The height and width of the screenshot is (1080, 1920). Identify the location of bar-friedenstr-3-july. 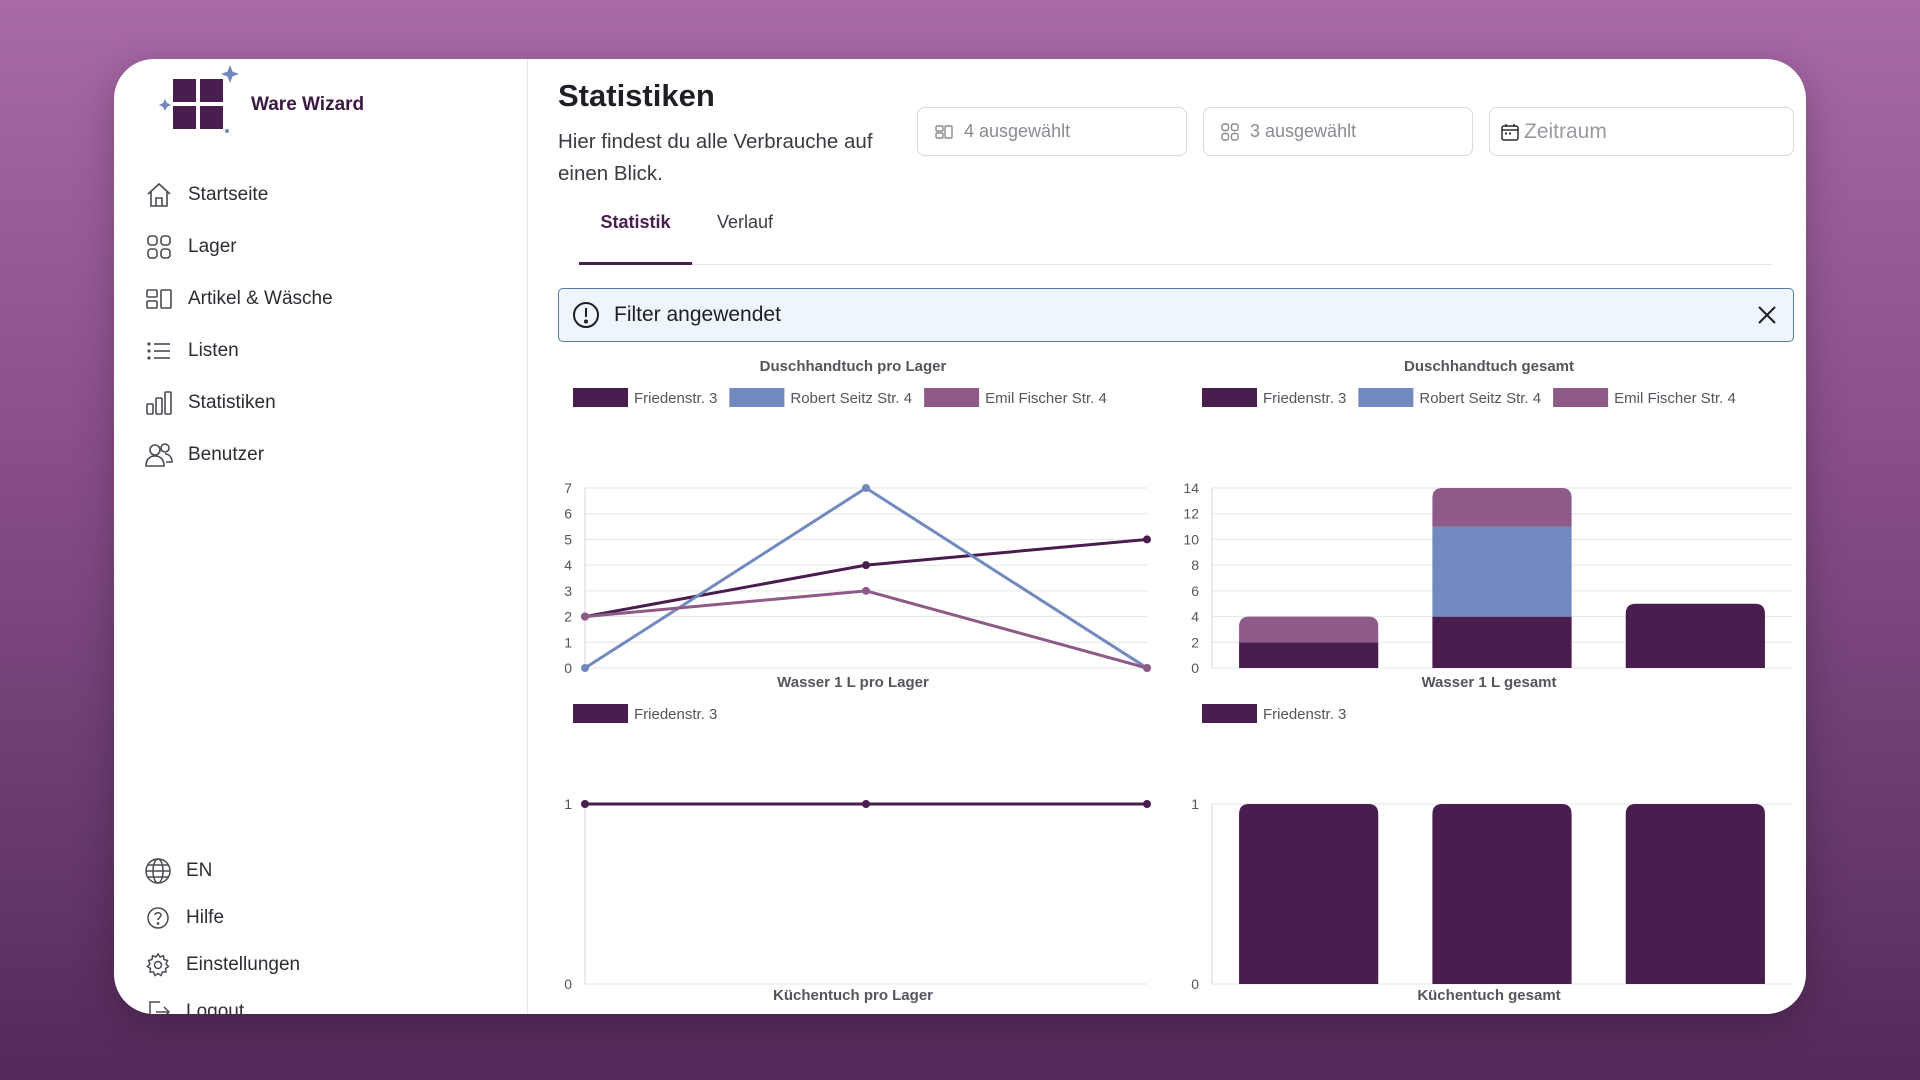
(1309, 894).